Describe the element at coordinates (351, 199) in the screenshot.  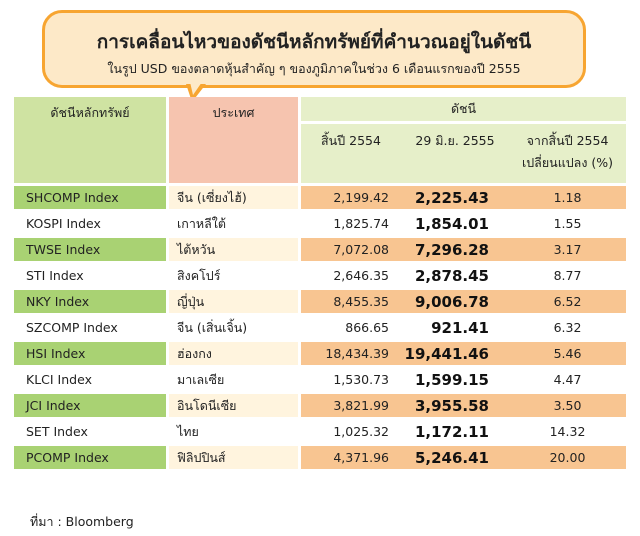
I see `cell-end-2554: 2,199.42` at that location.